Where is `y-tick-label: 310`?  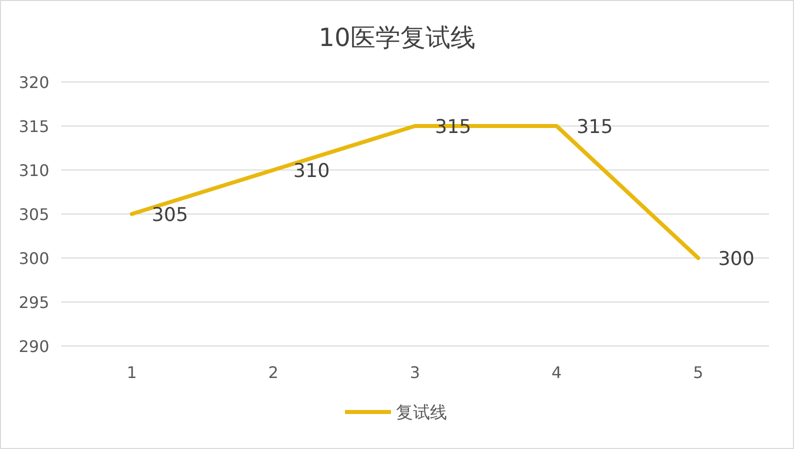
y-tick-label: 310 is located at coordinates (34, 170).